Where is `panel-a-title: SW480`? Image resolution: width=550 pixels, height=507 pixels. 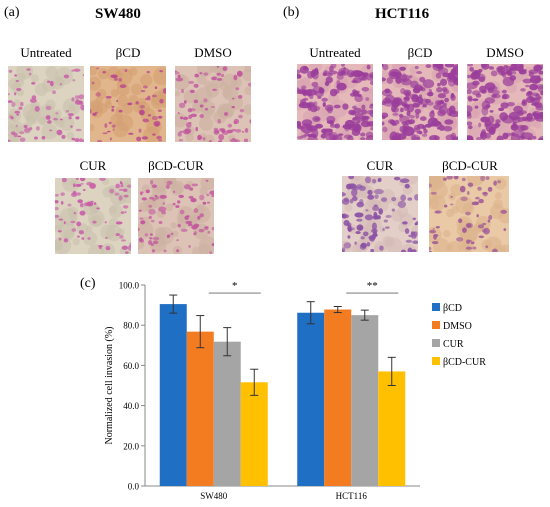
panel-a-title: SW480 is located at coordinates (118, 14).